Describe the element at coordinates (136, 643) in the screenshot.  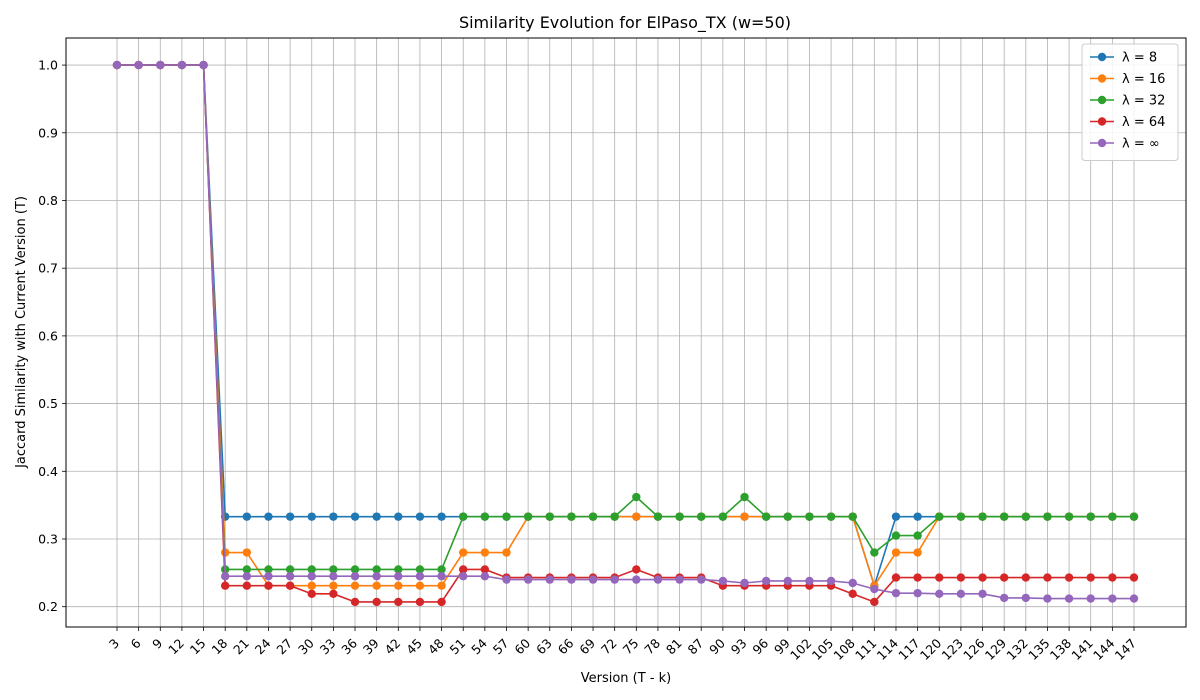
I see `x-tick-label: 6` at that location.